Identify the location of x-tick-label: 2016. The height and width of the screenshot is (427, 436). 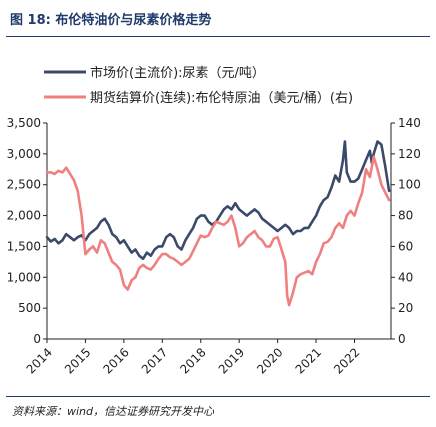
(115, 360).